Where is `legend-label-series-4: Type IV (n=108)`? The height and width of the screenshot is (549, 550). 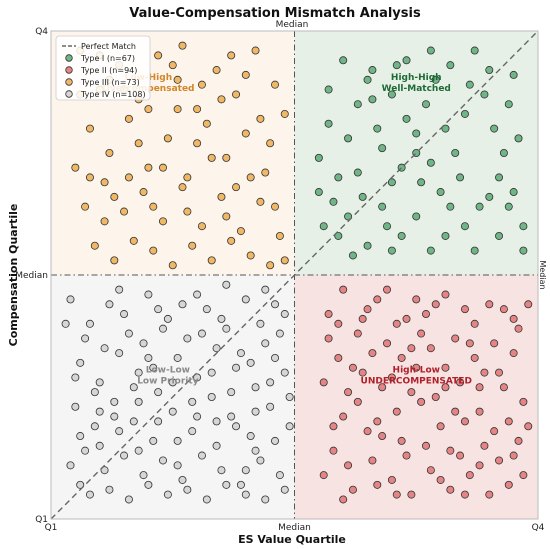
legend-label-series-4: Type IV (n=108) is located at coordinates (113, 94).